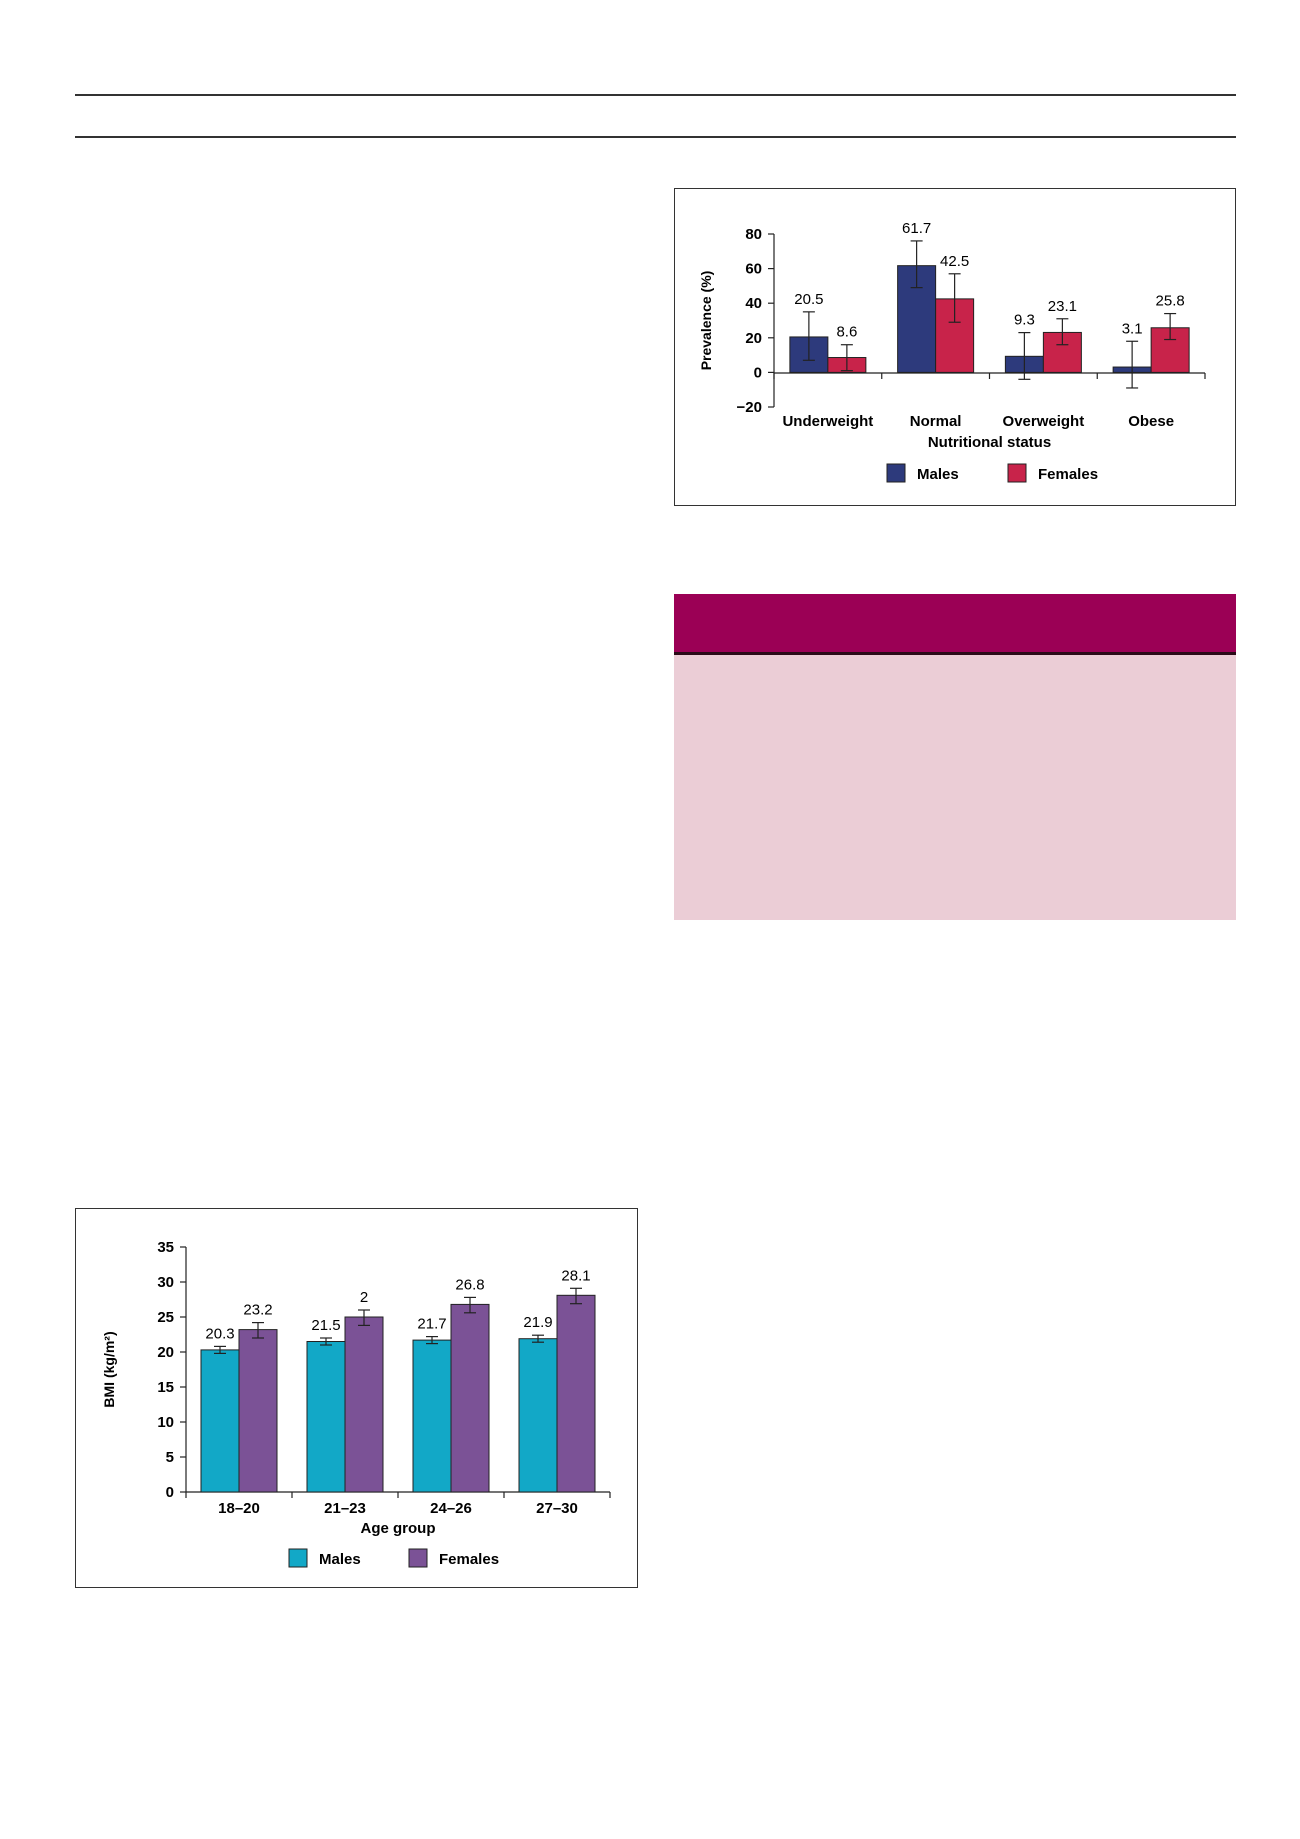  I want to click on info-box-body, so click(955, 787).